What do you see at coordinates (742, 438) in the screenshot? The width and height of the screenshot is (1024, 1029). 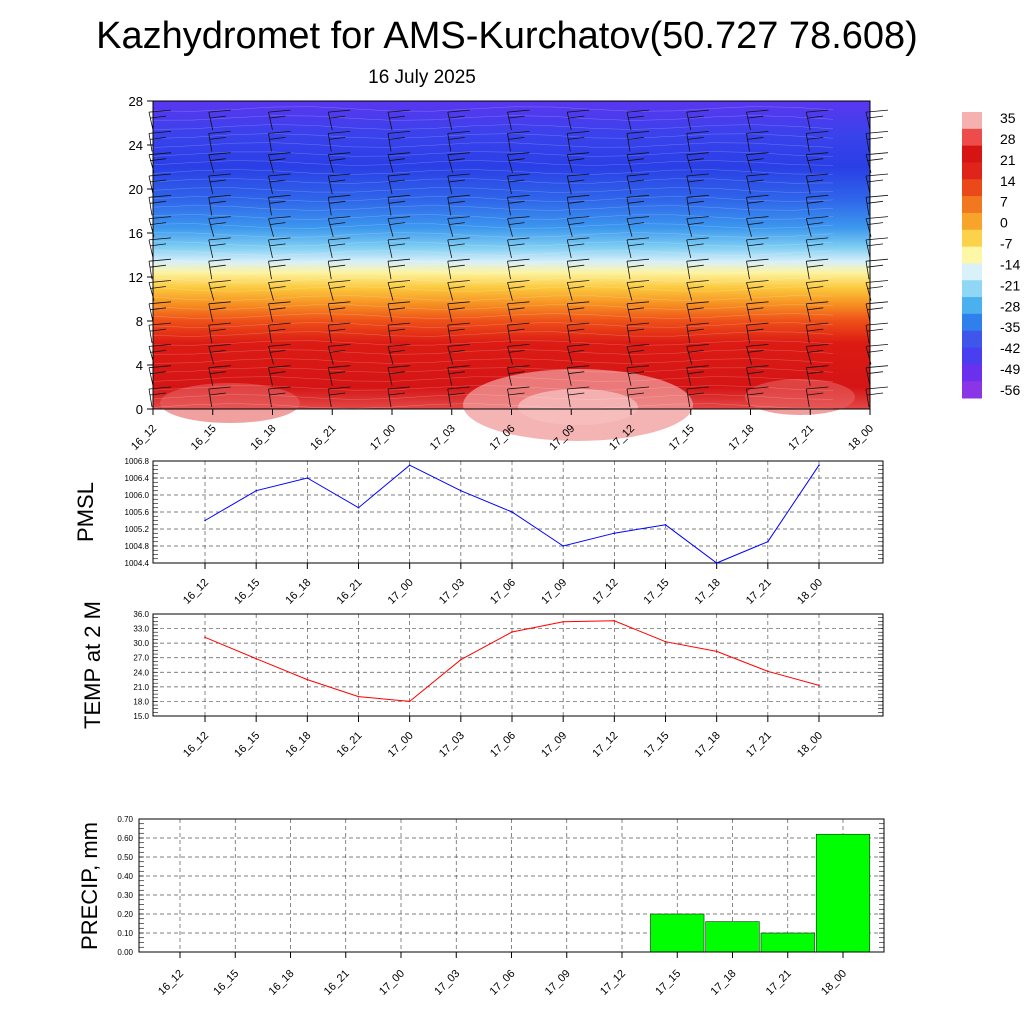 I see `x-tick-label: 17_18` at bounding box center [742, 438].